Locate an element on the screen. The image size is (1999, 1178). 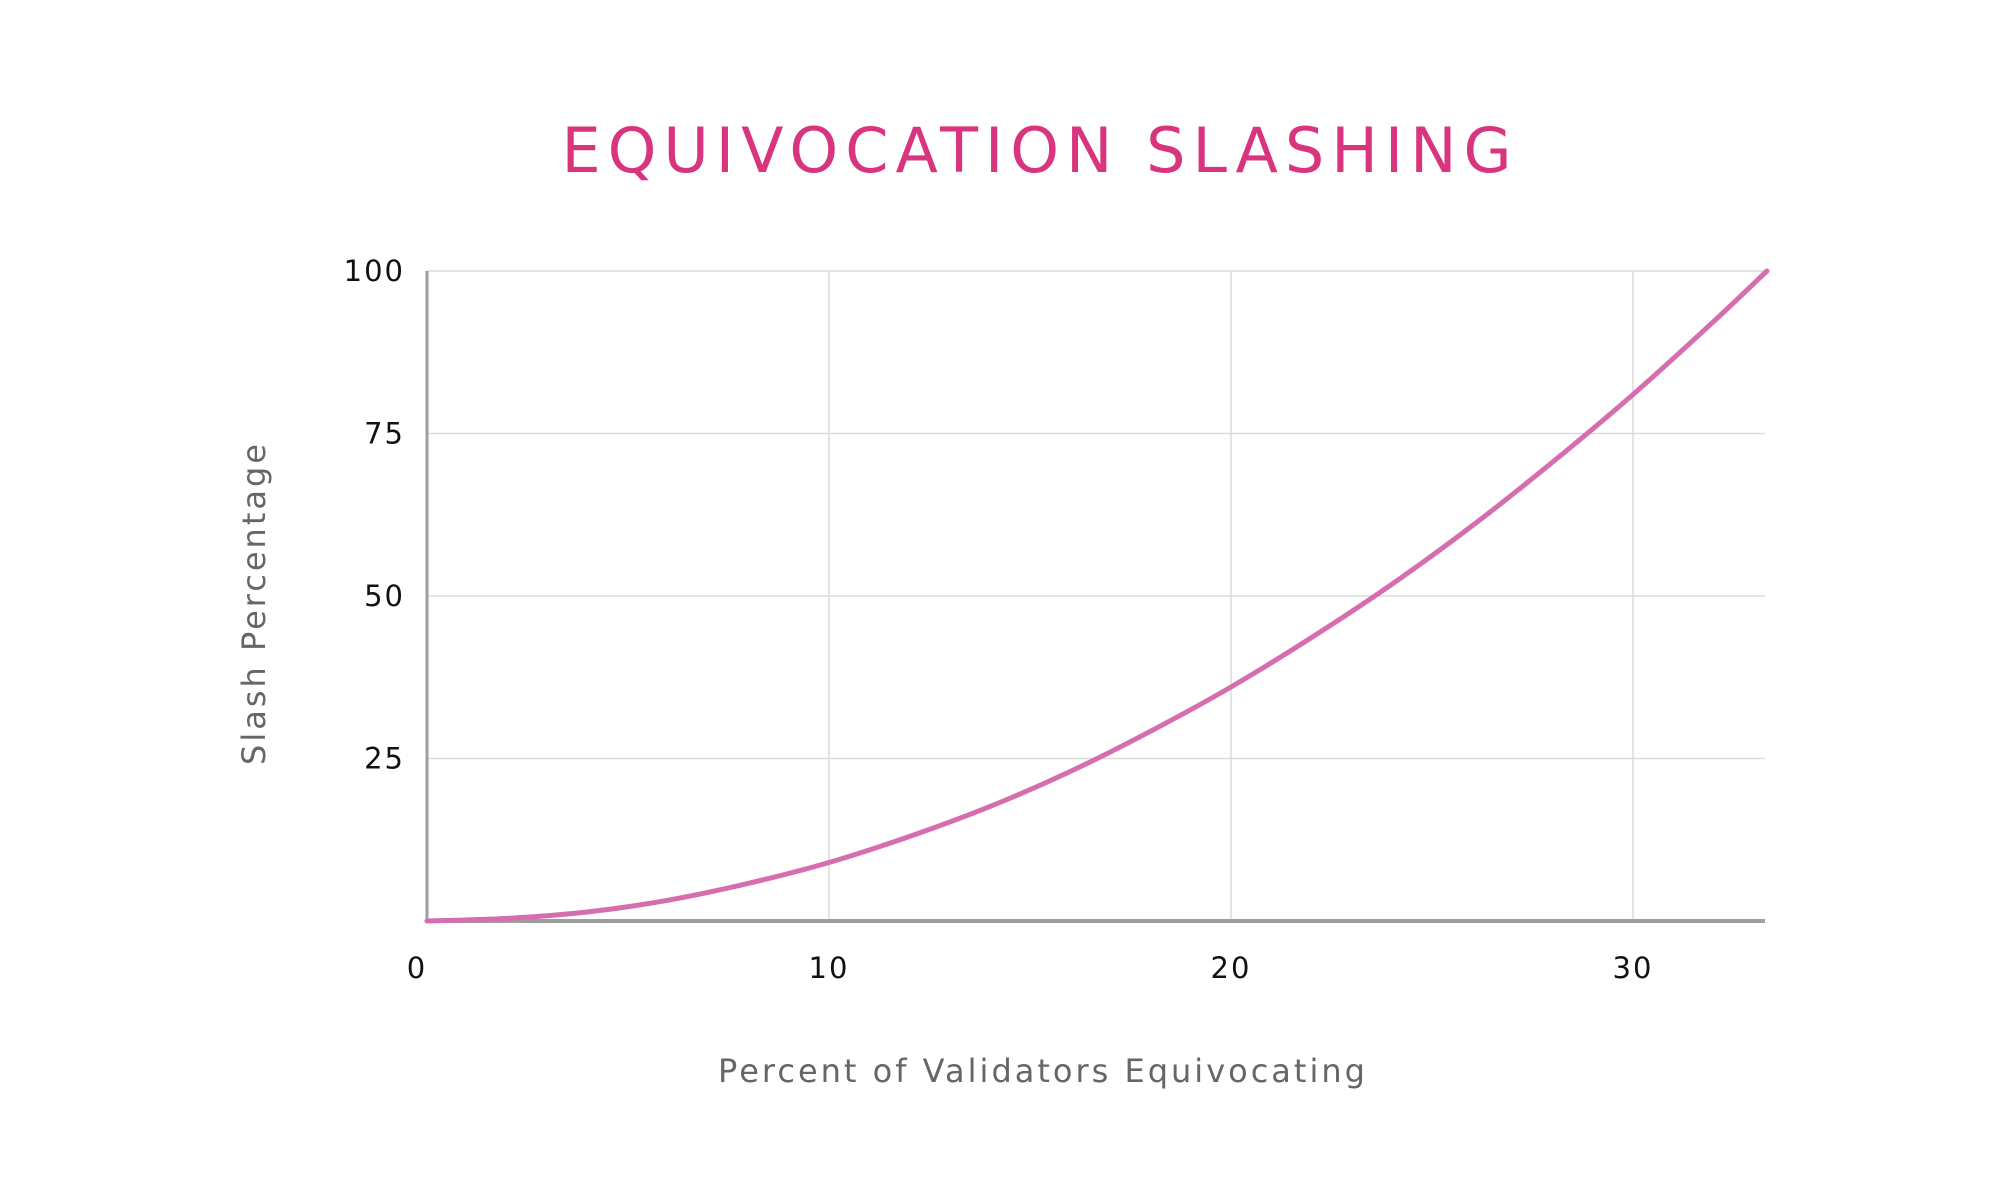
x-axis-label: Percent of Validators Equivocating is located at coordinates (1043, 1071).